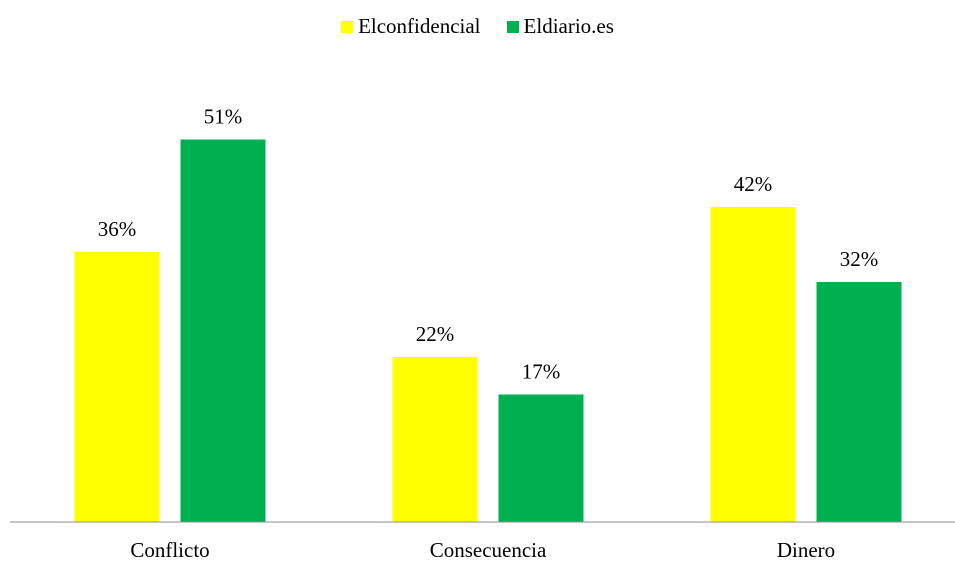  Describe the element at coordinates (568, 26) in the screenshot. I see `legend-label-eldiario: Eldiario.es` at that location.